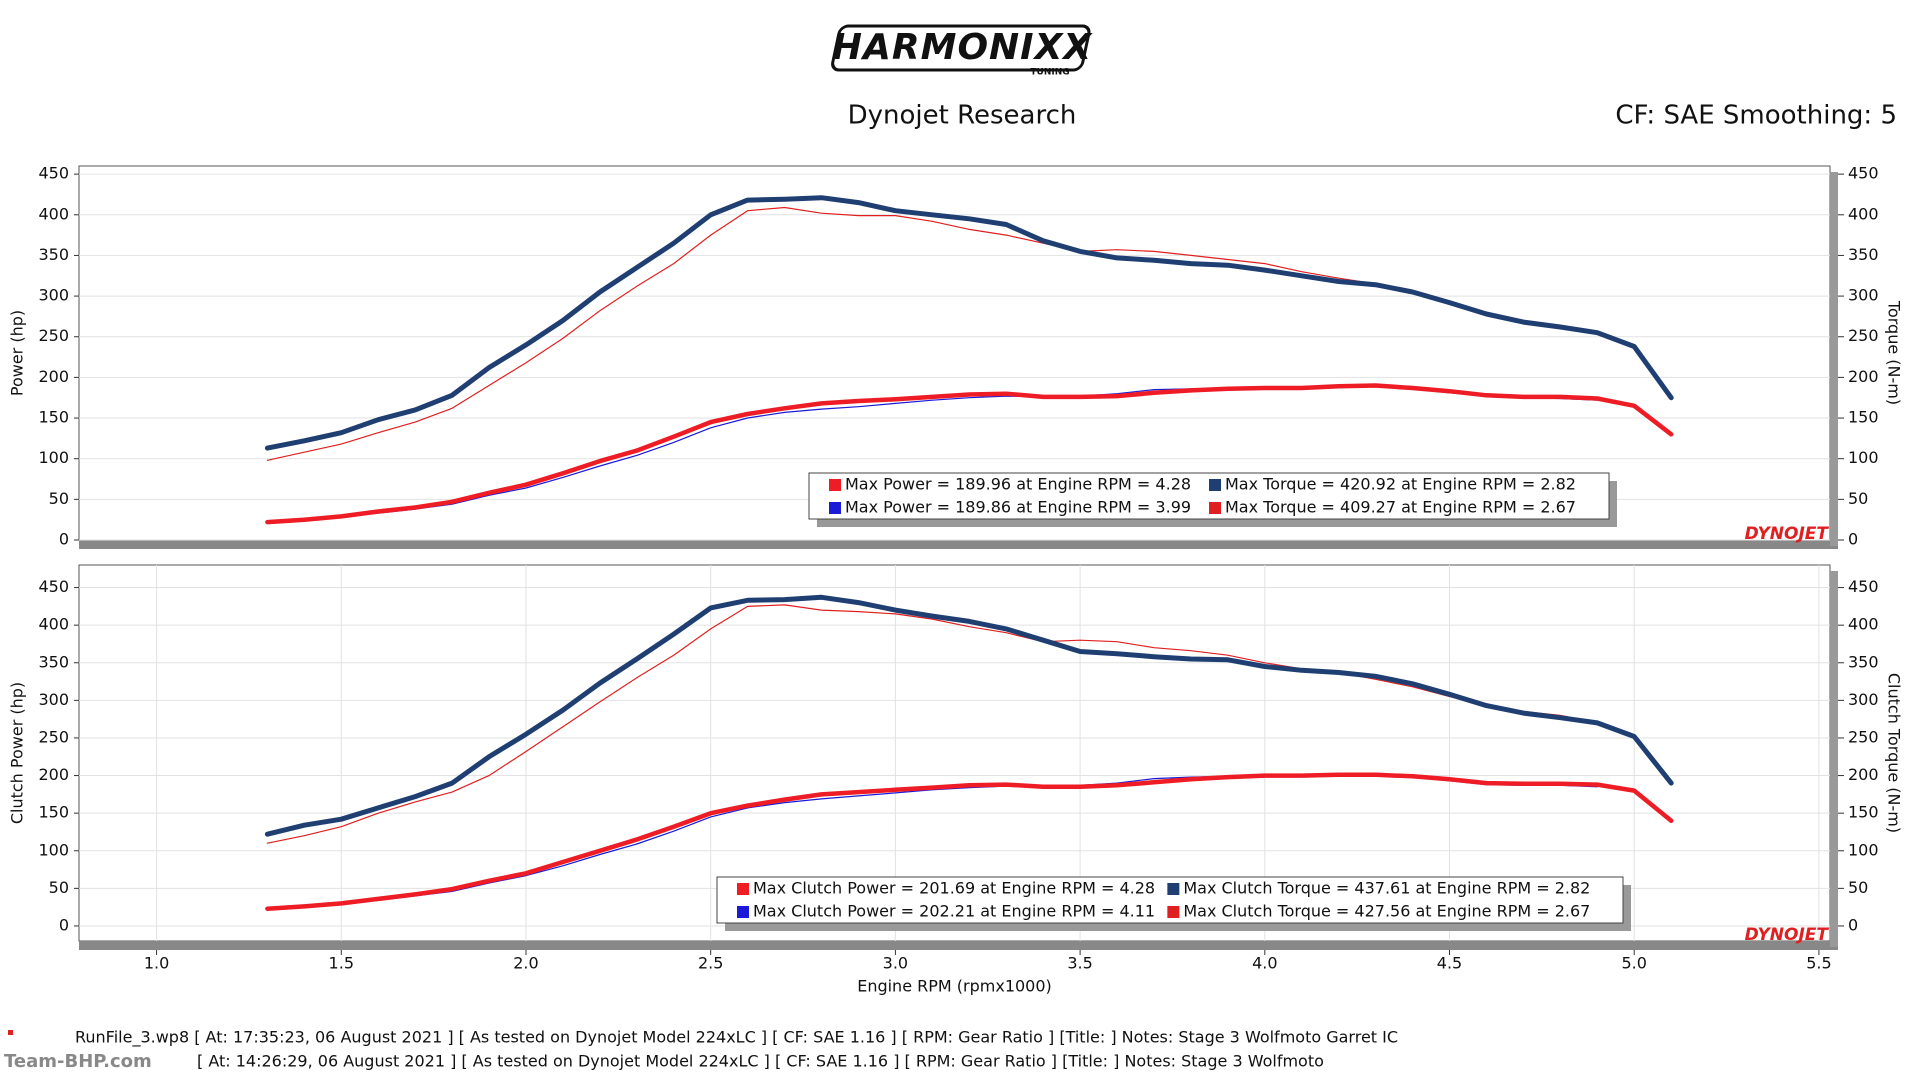 This screenshot has width=1916, height=1077. I want to click on x-tick-label: 4.5, so click(1449, 963).